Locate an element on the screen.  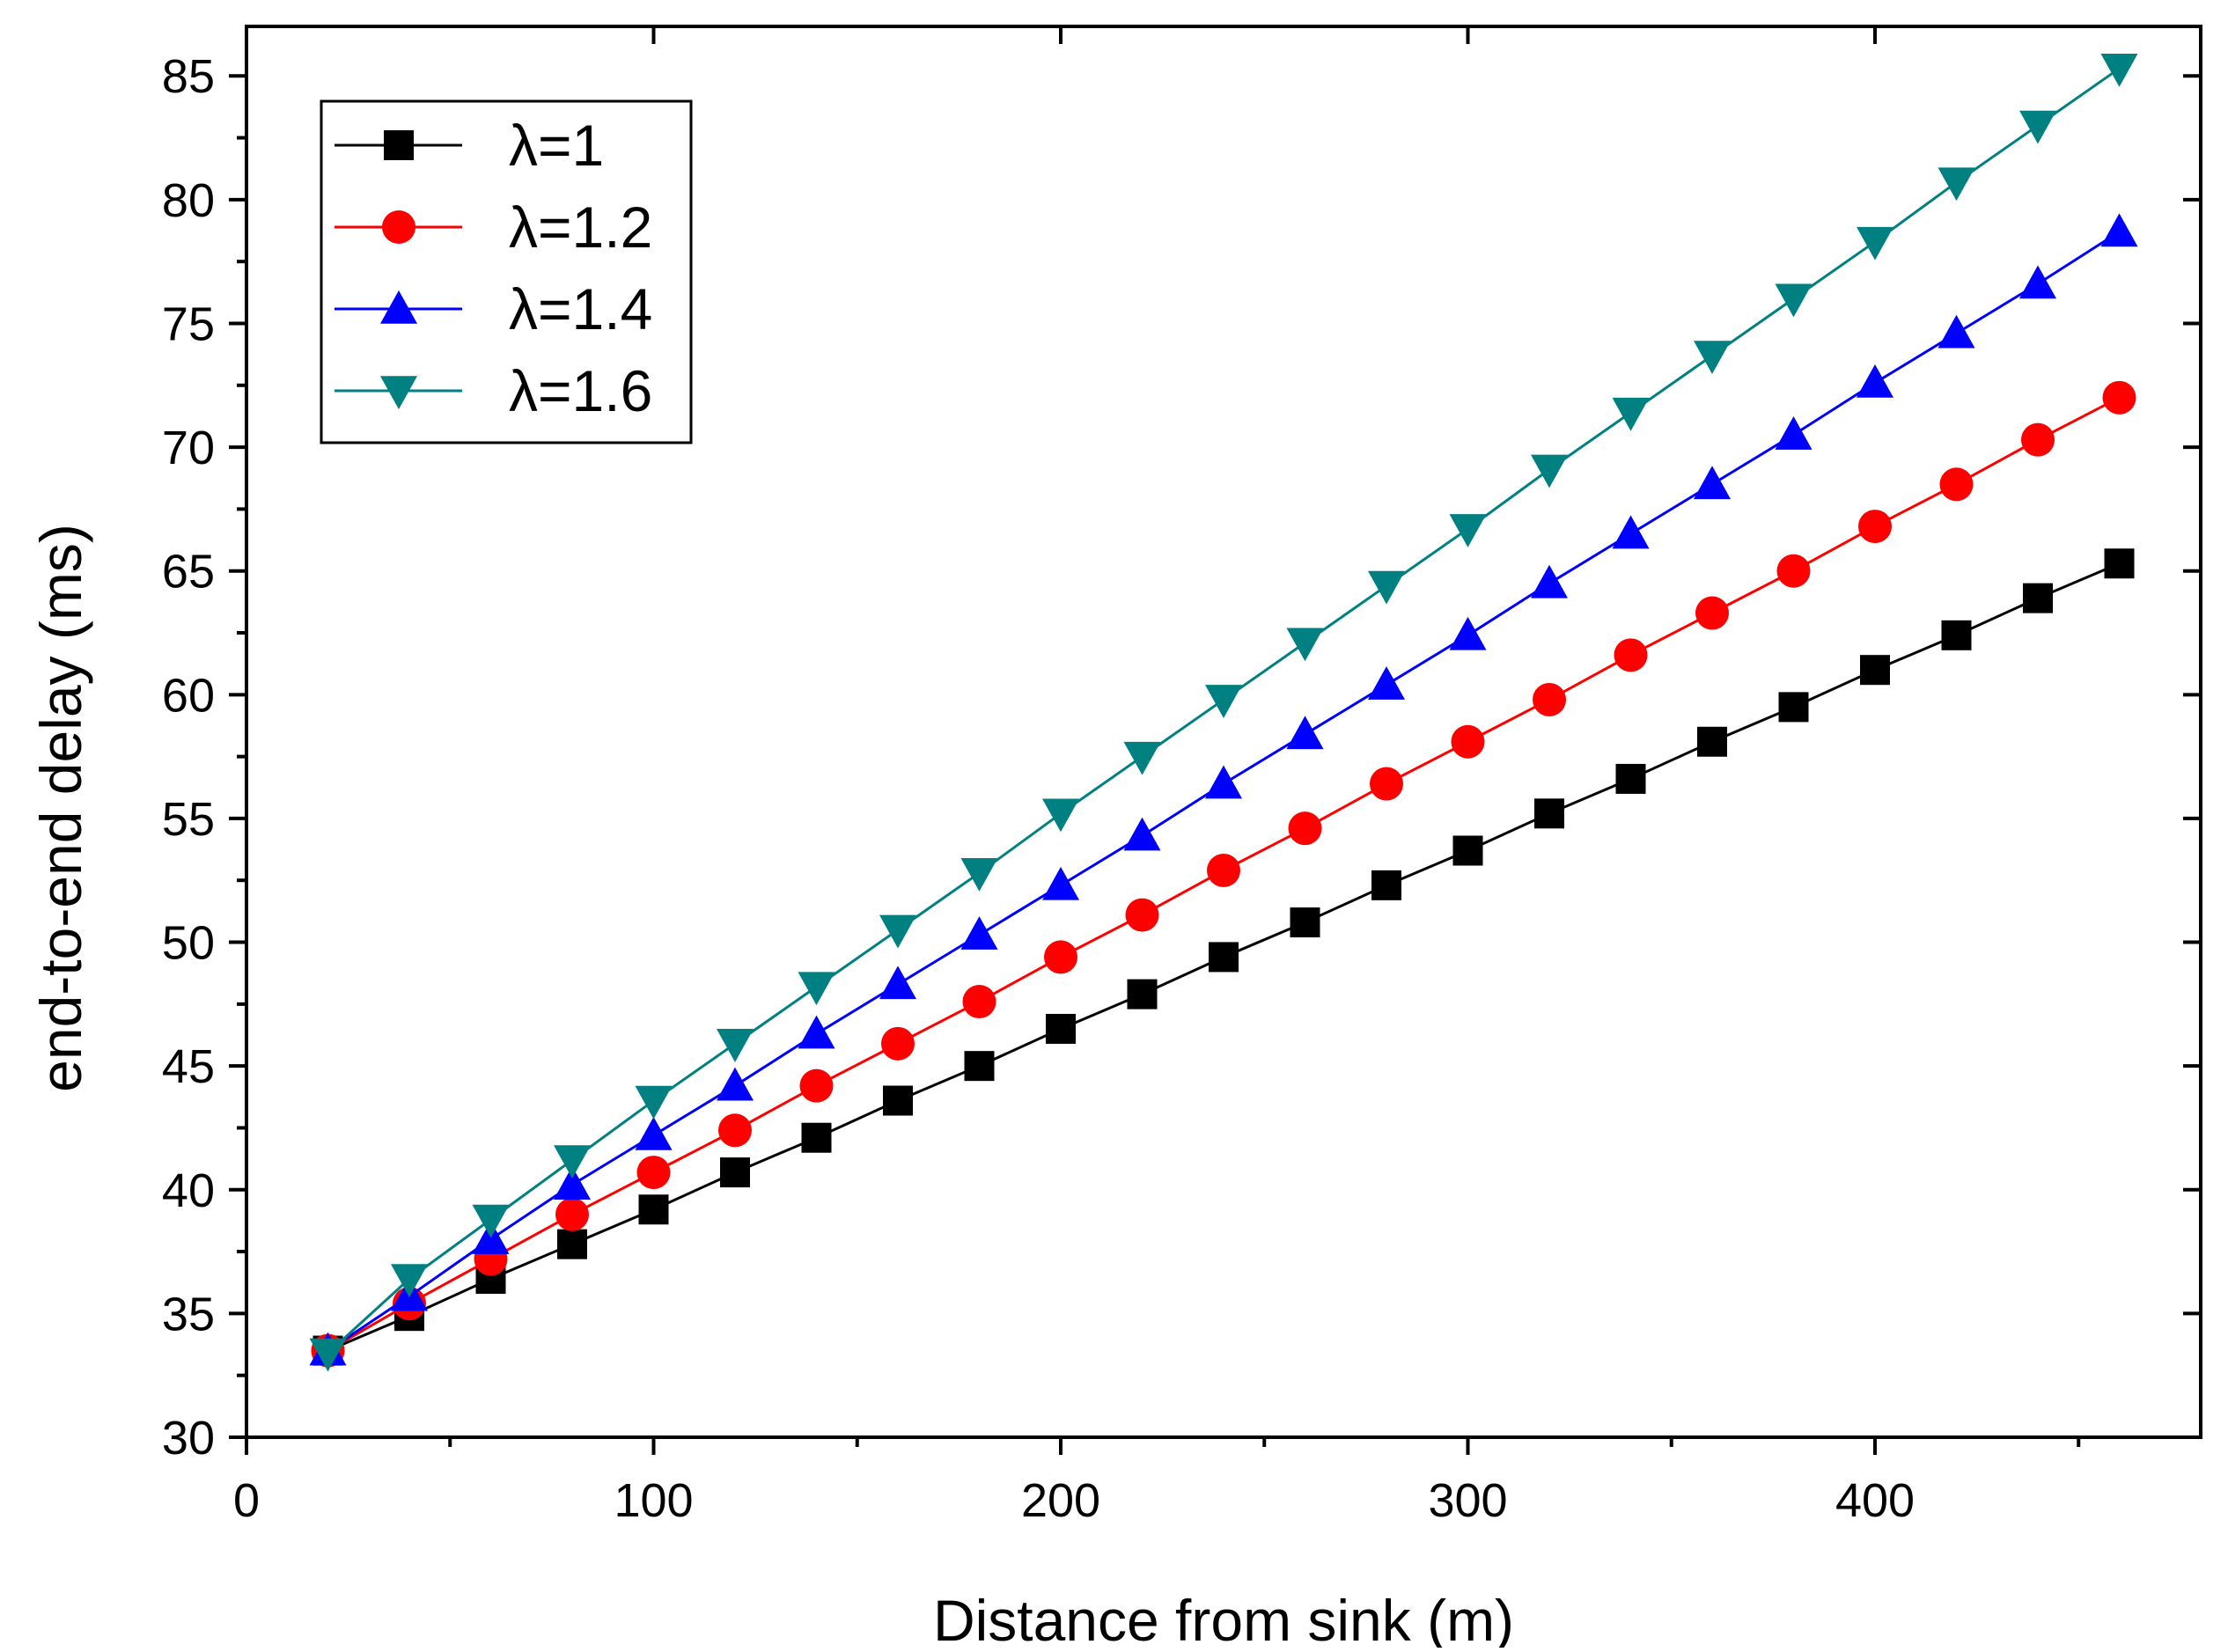
legend-label: λ=1.6 is located at coordinates (580, 390).